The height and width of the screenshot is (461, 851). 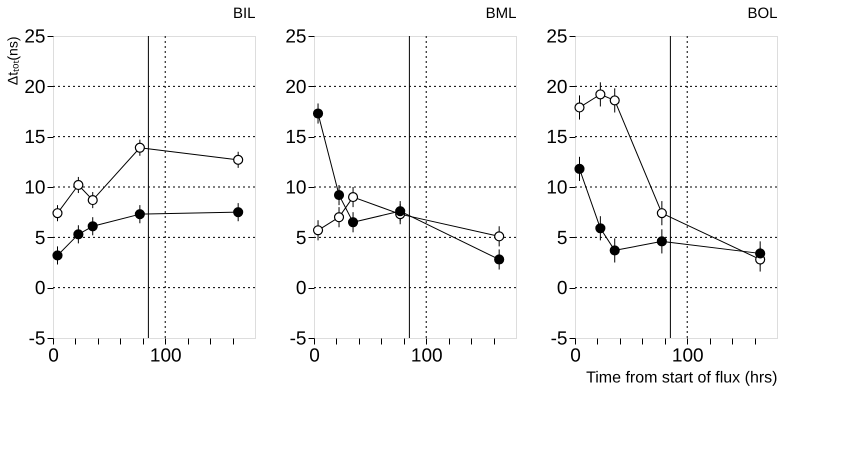 I want to click on y-axis-title: Δtₜₒₜ(ns), so click(x=12, y=61).